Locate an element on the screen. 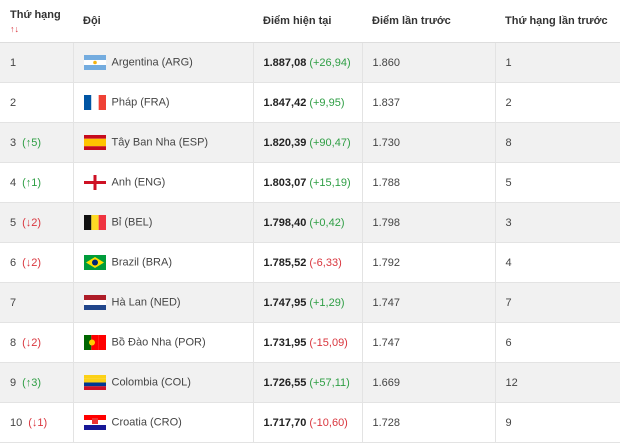 The image size is (620, 443). previous-rank: 6 is located at coordinates (508, 342).